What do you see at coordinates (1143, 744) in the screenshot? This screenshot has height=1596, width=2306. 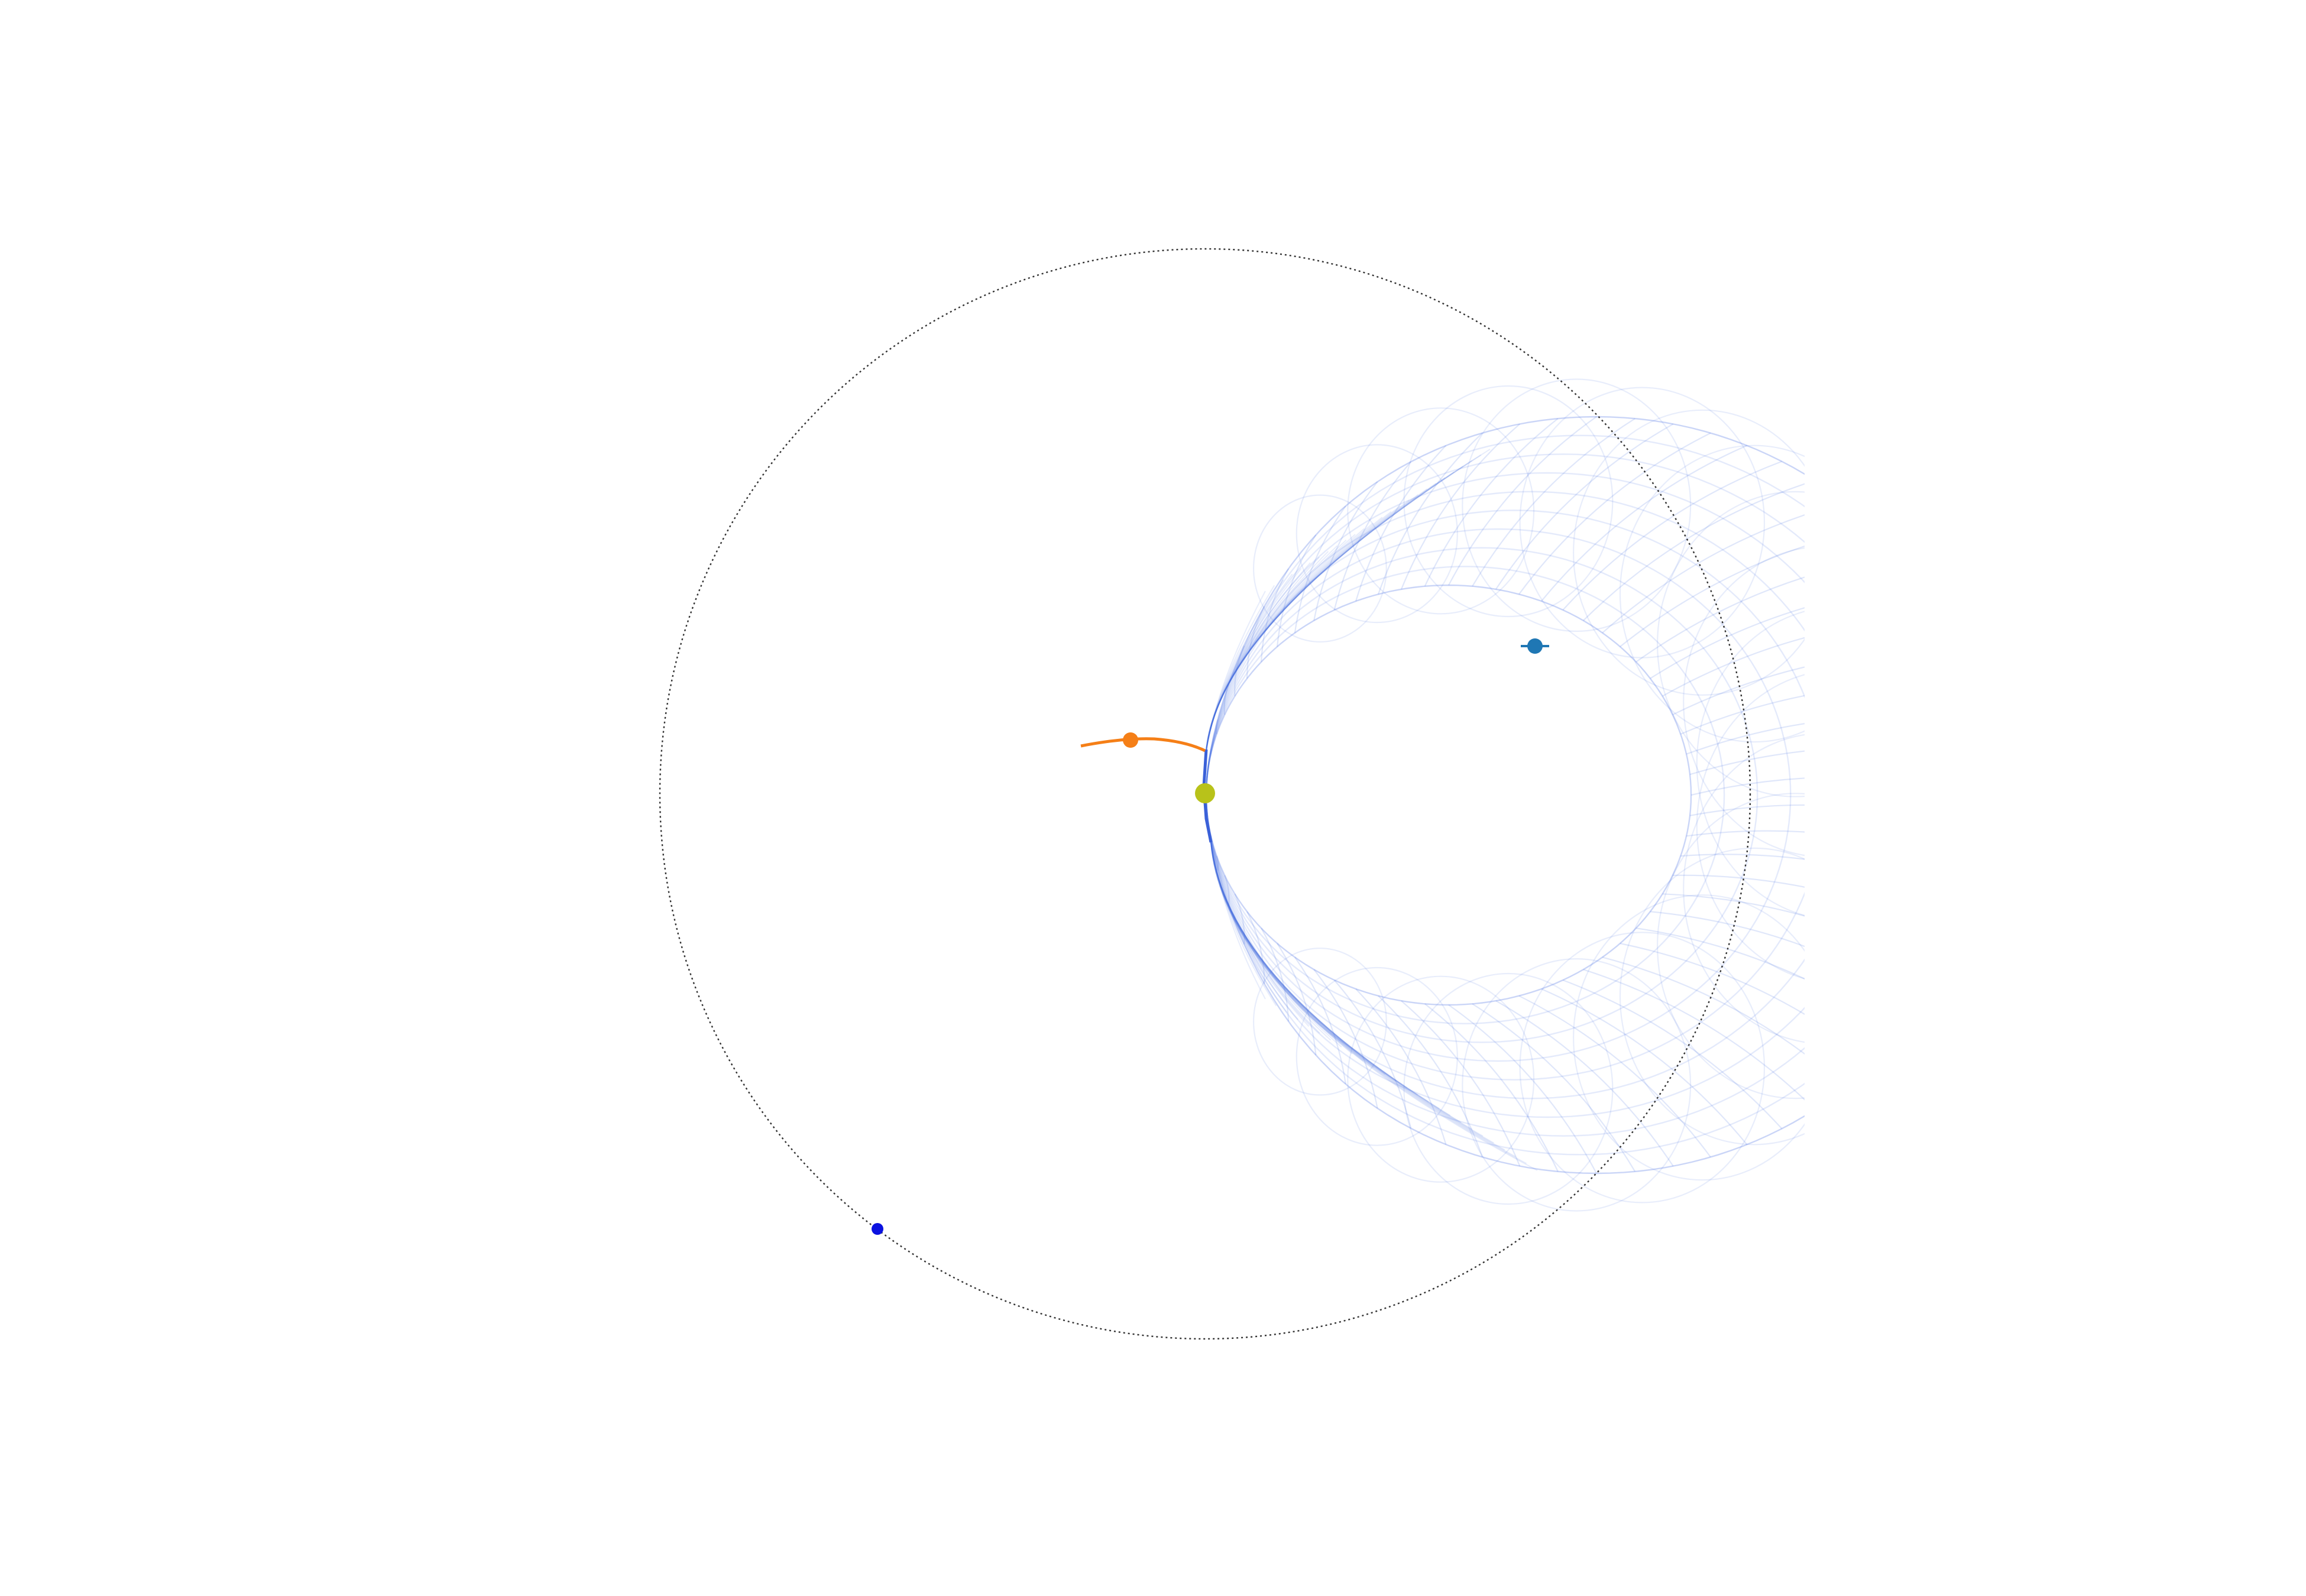 I see `orange-trail` at bounding box center [1143, 744].